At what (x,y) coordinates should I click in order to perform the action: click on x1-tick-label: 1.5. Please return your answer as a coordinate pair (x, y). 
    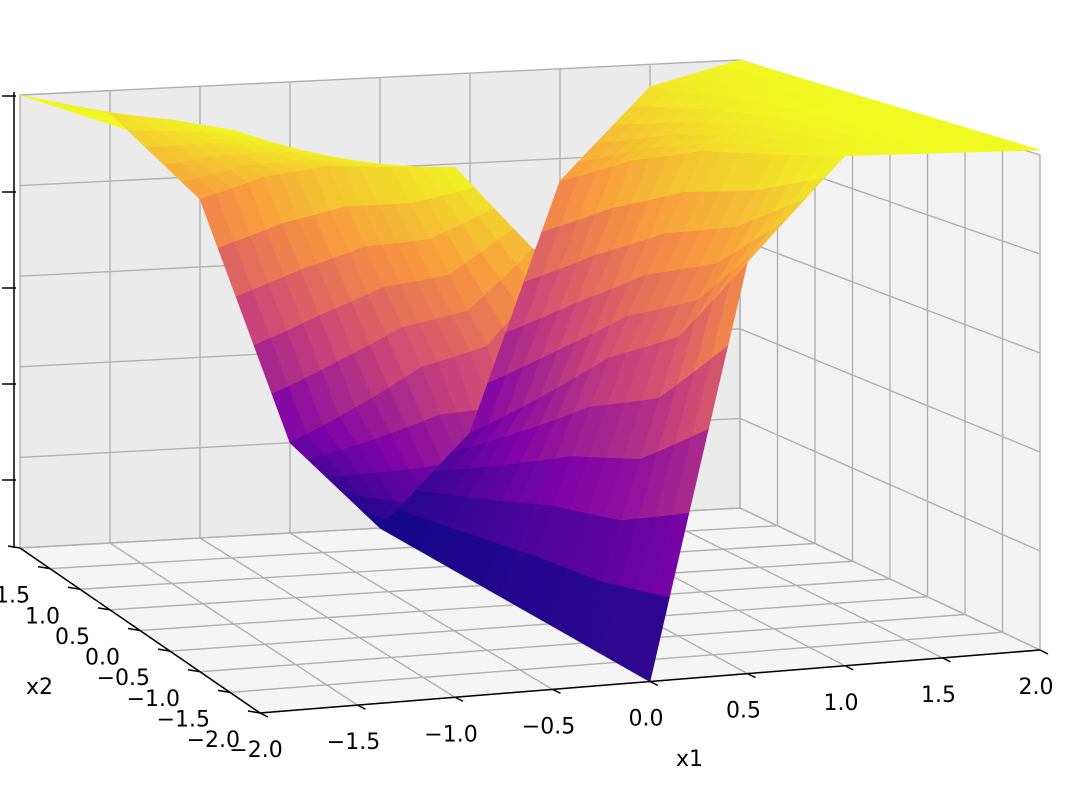
    Looking at the image, I should click on (938, 695).